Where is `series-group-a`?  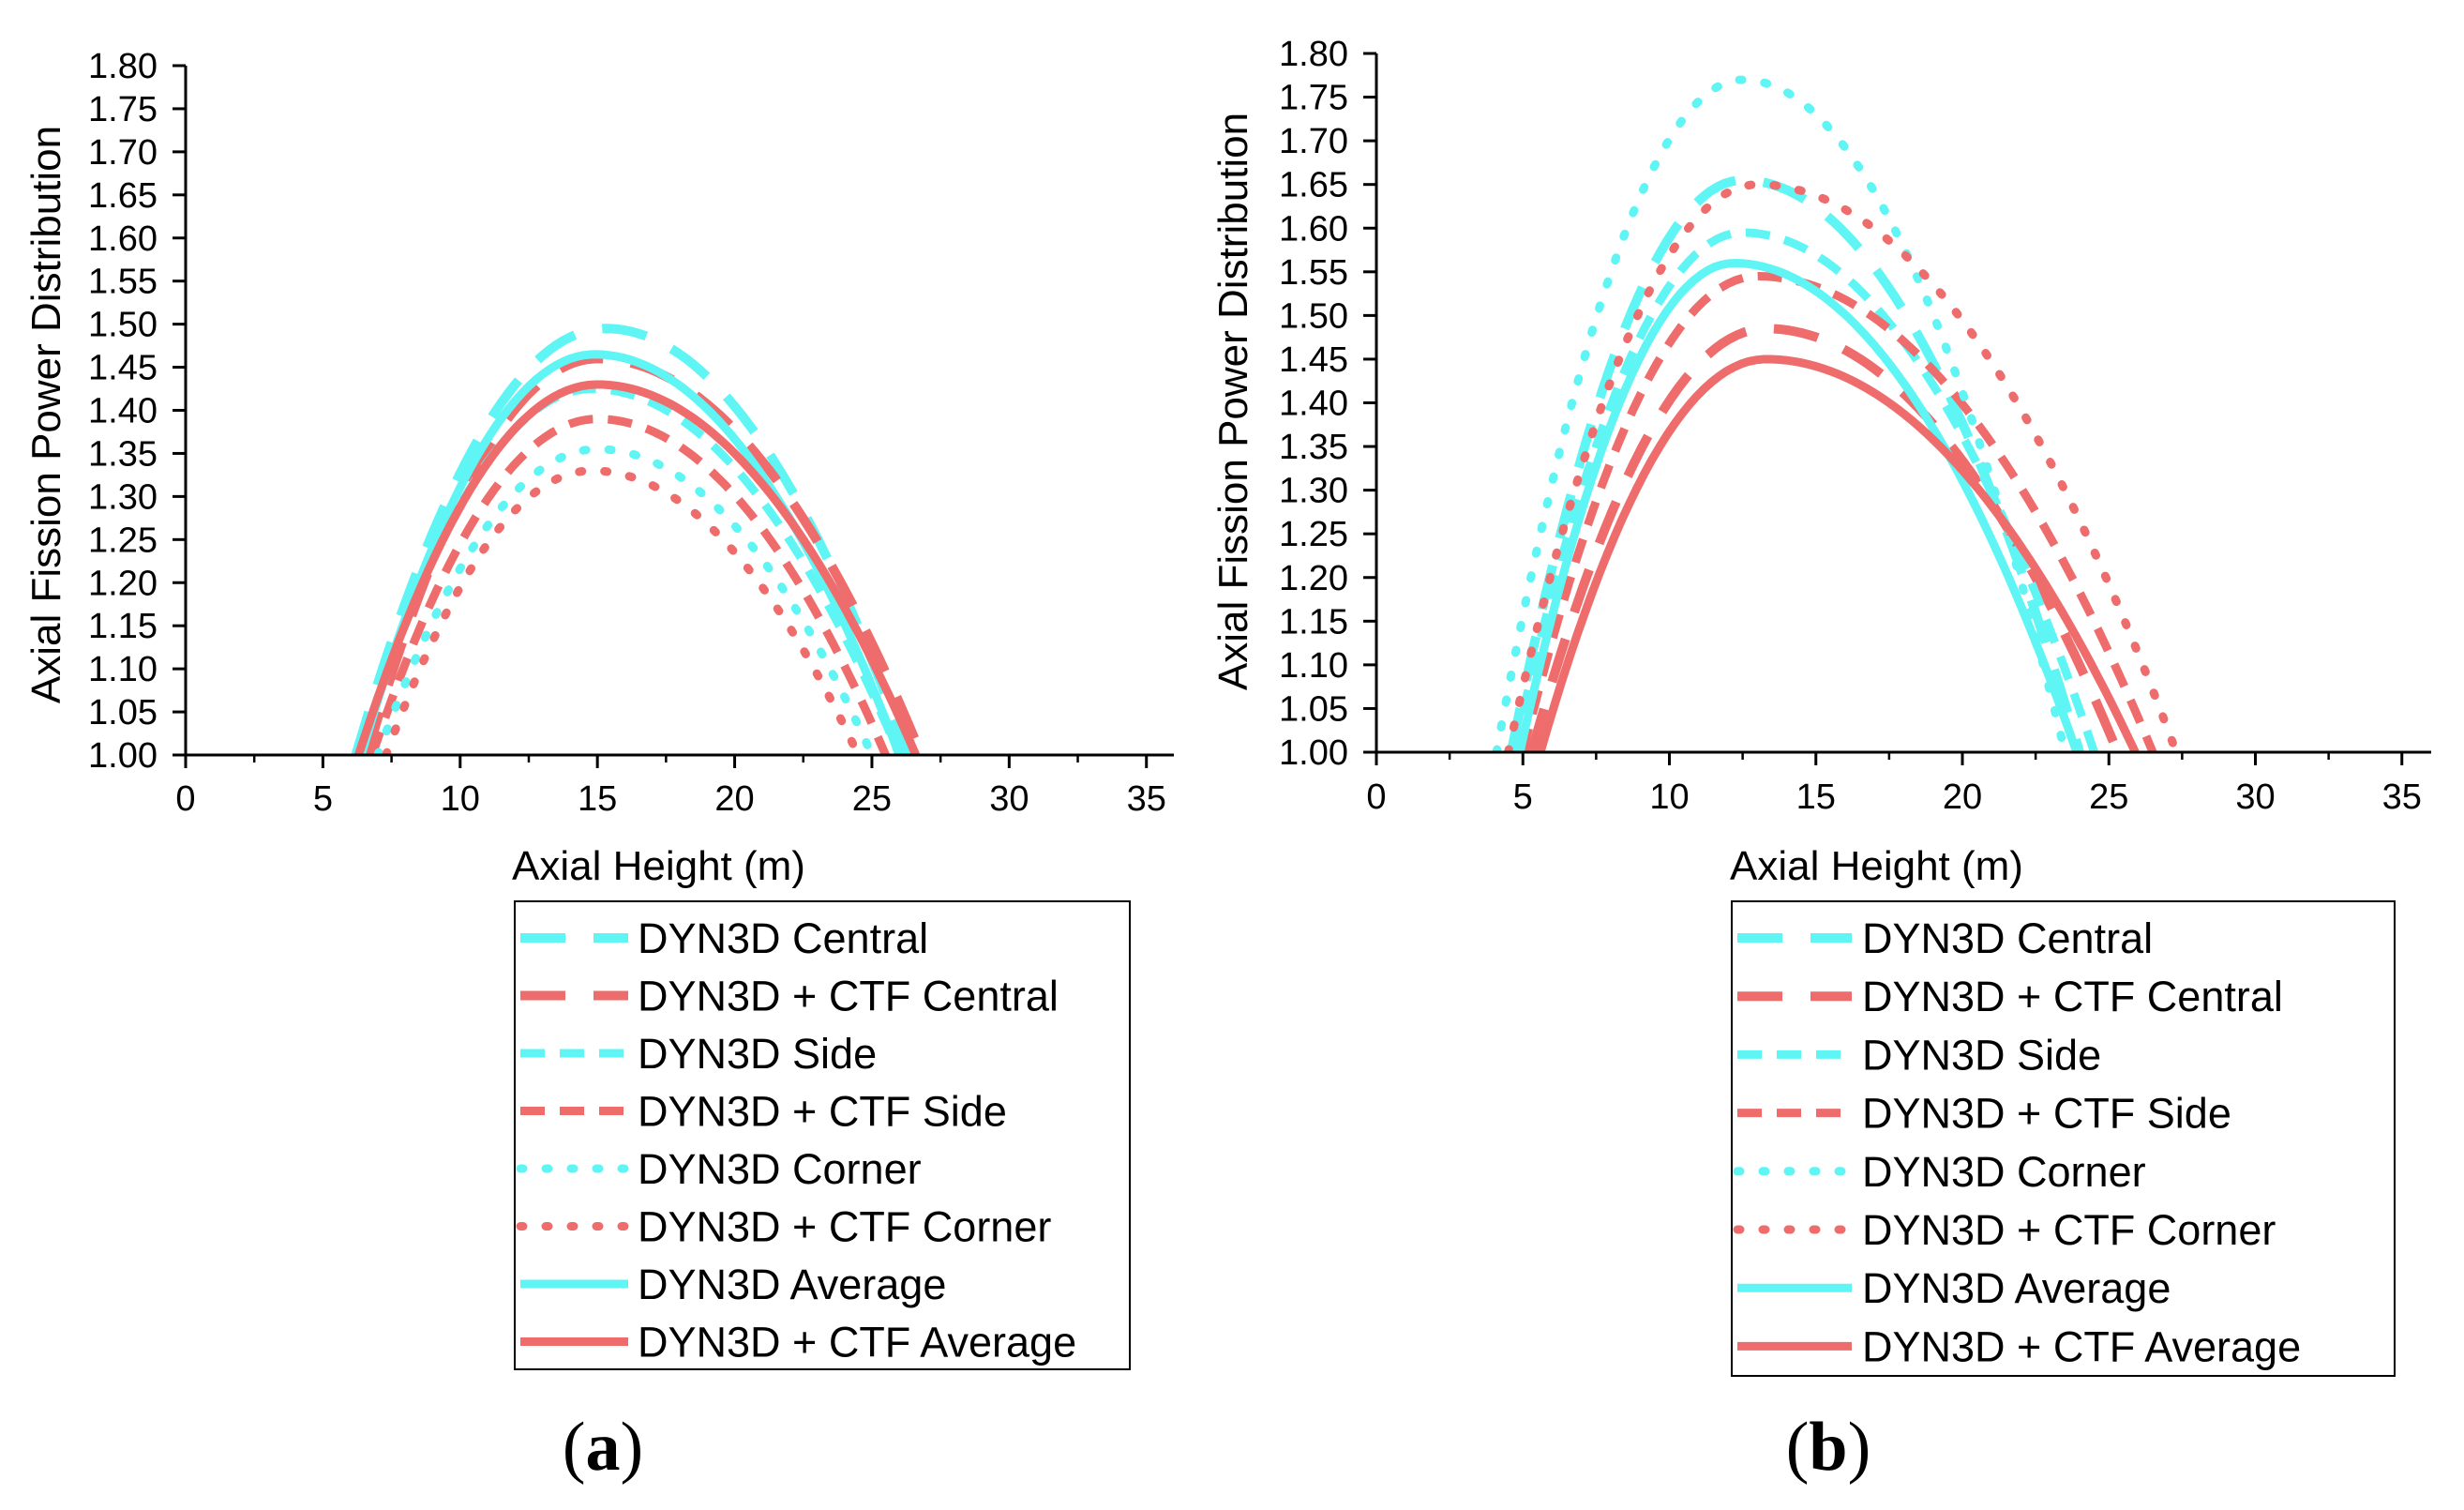
series-group-a is located at coordinates (638, 539).